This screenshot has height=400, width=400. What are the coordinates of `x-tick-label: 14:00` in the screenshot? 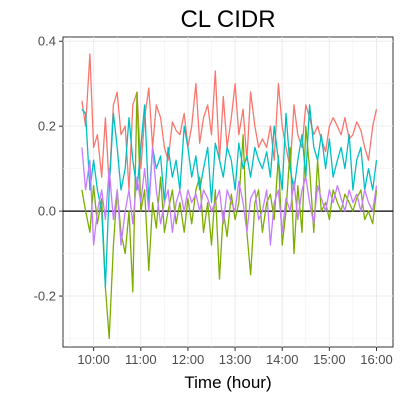 It's located at (282, 359).